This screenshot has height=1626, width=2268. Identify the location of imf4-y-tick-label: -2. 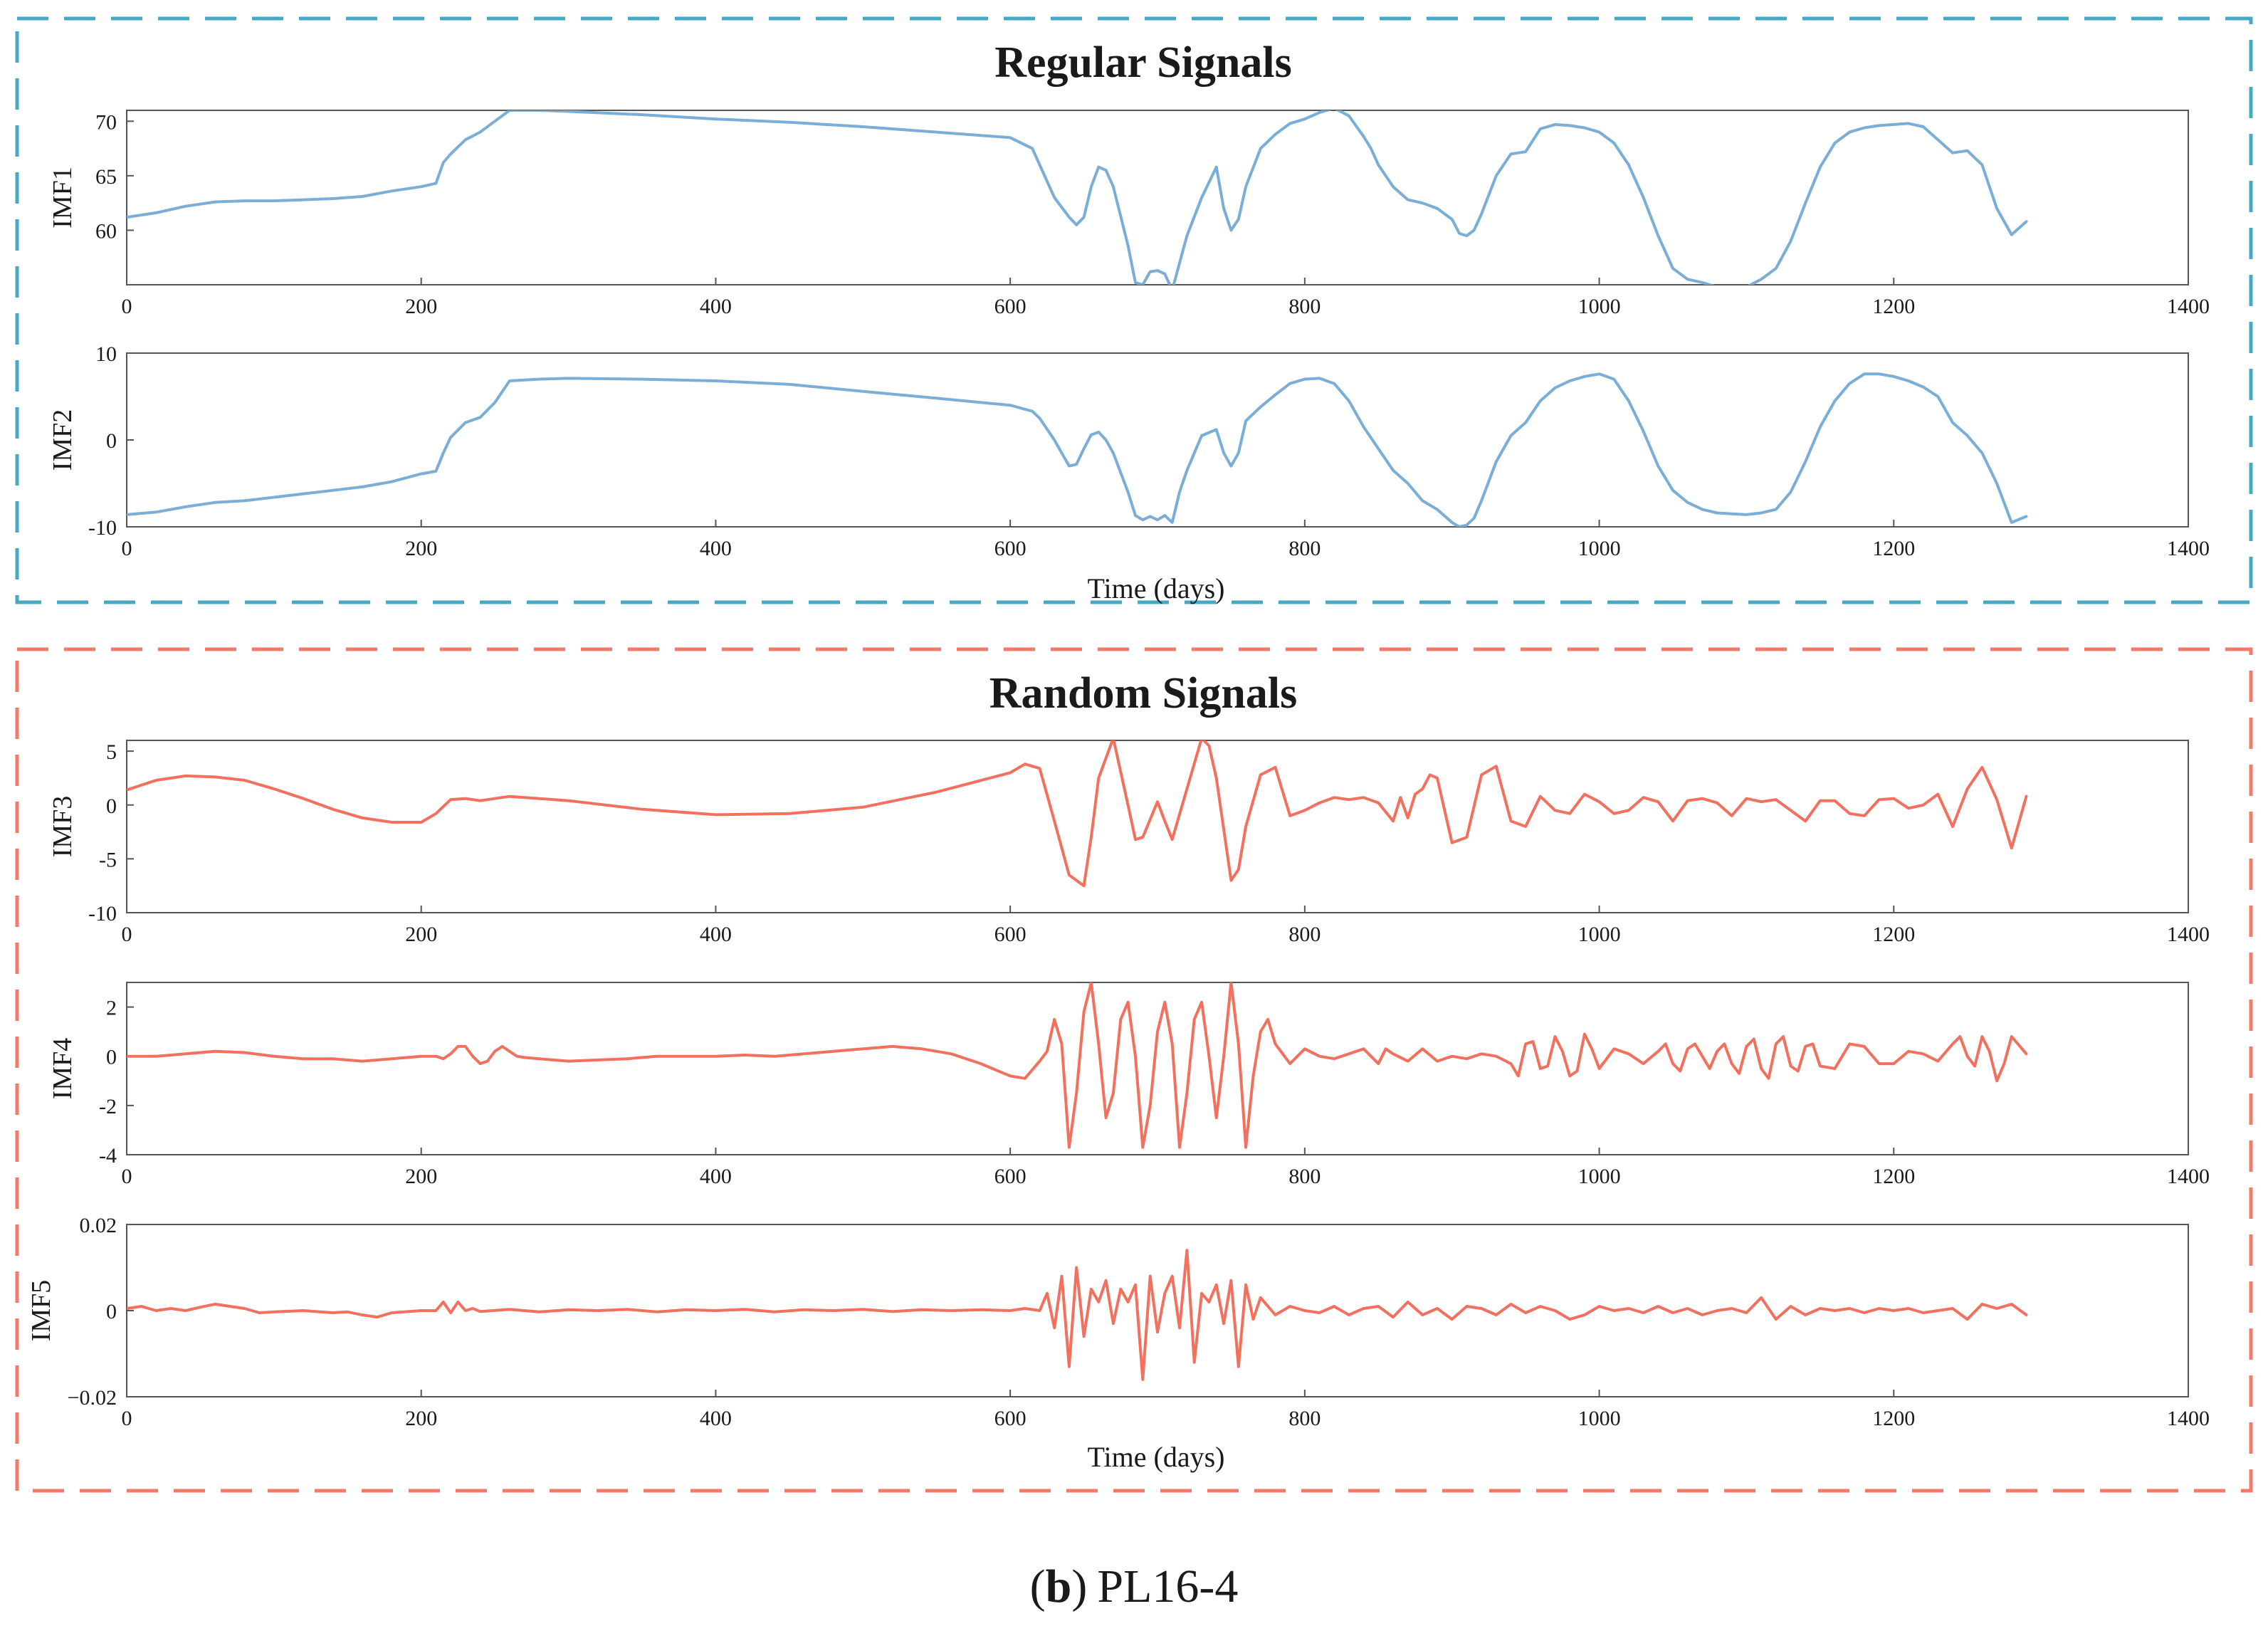
(108, 1106).